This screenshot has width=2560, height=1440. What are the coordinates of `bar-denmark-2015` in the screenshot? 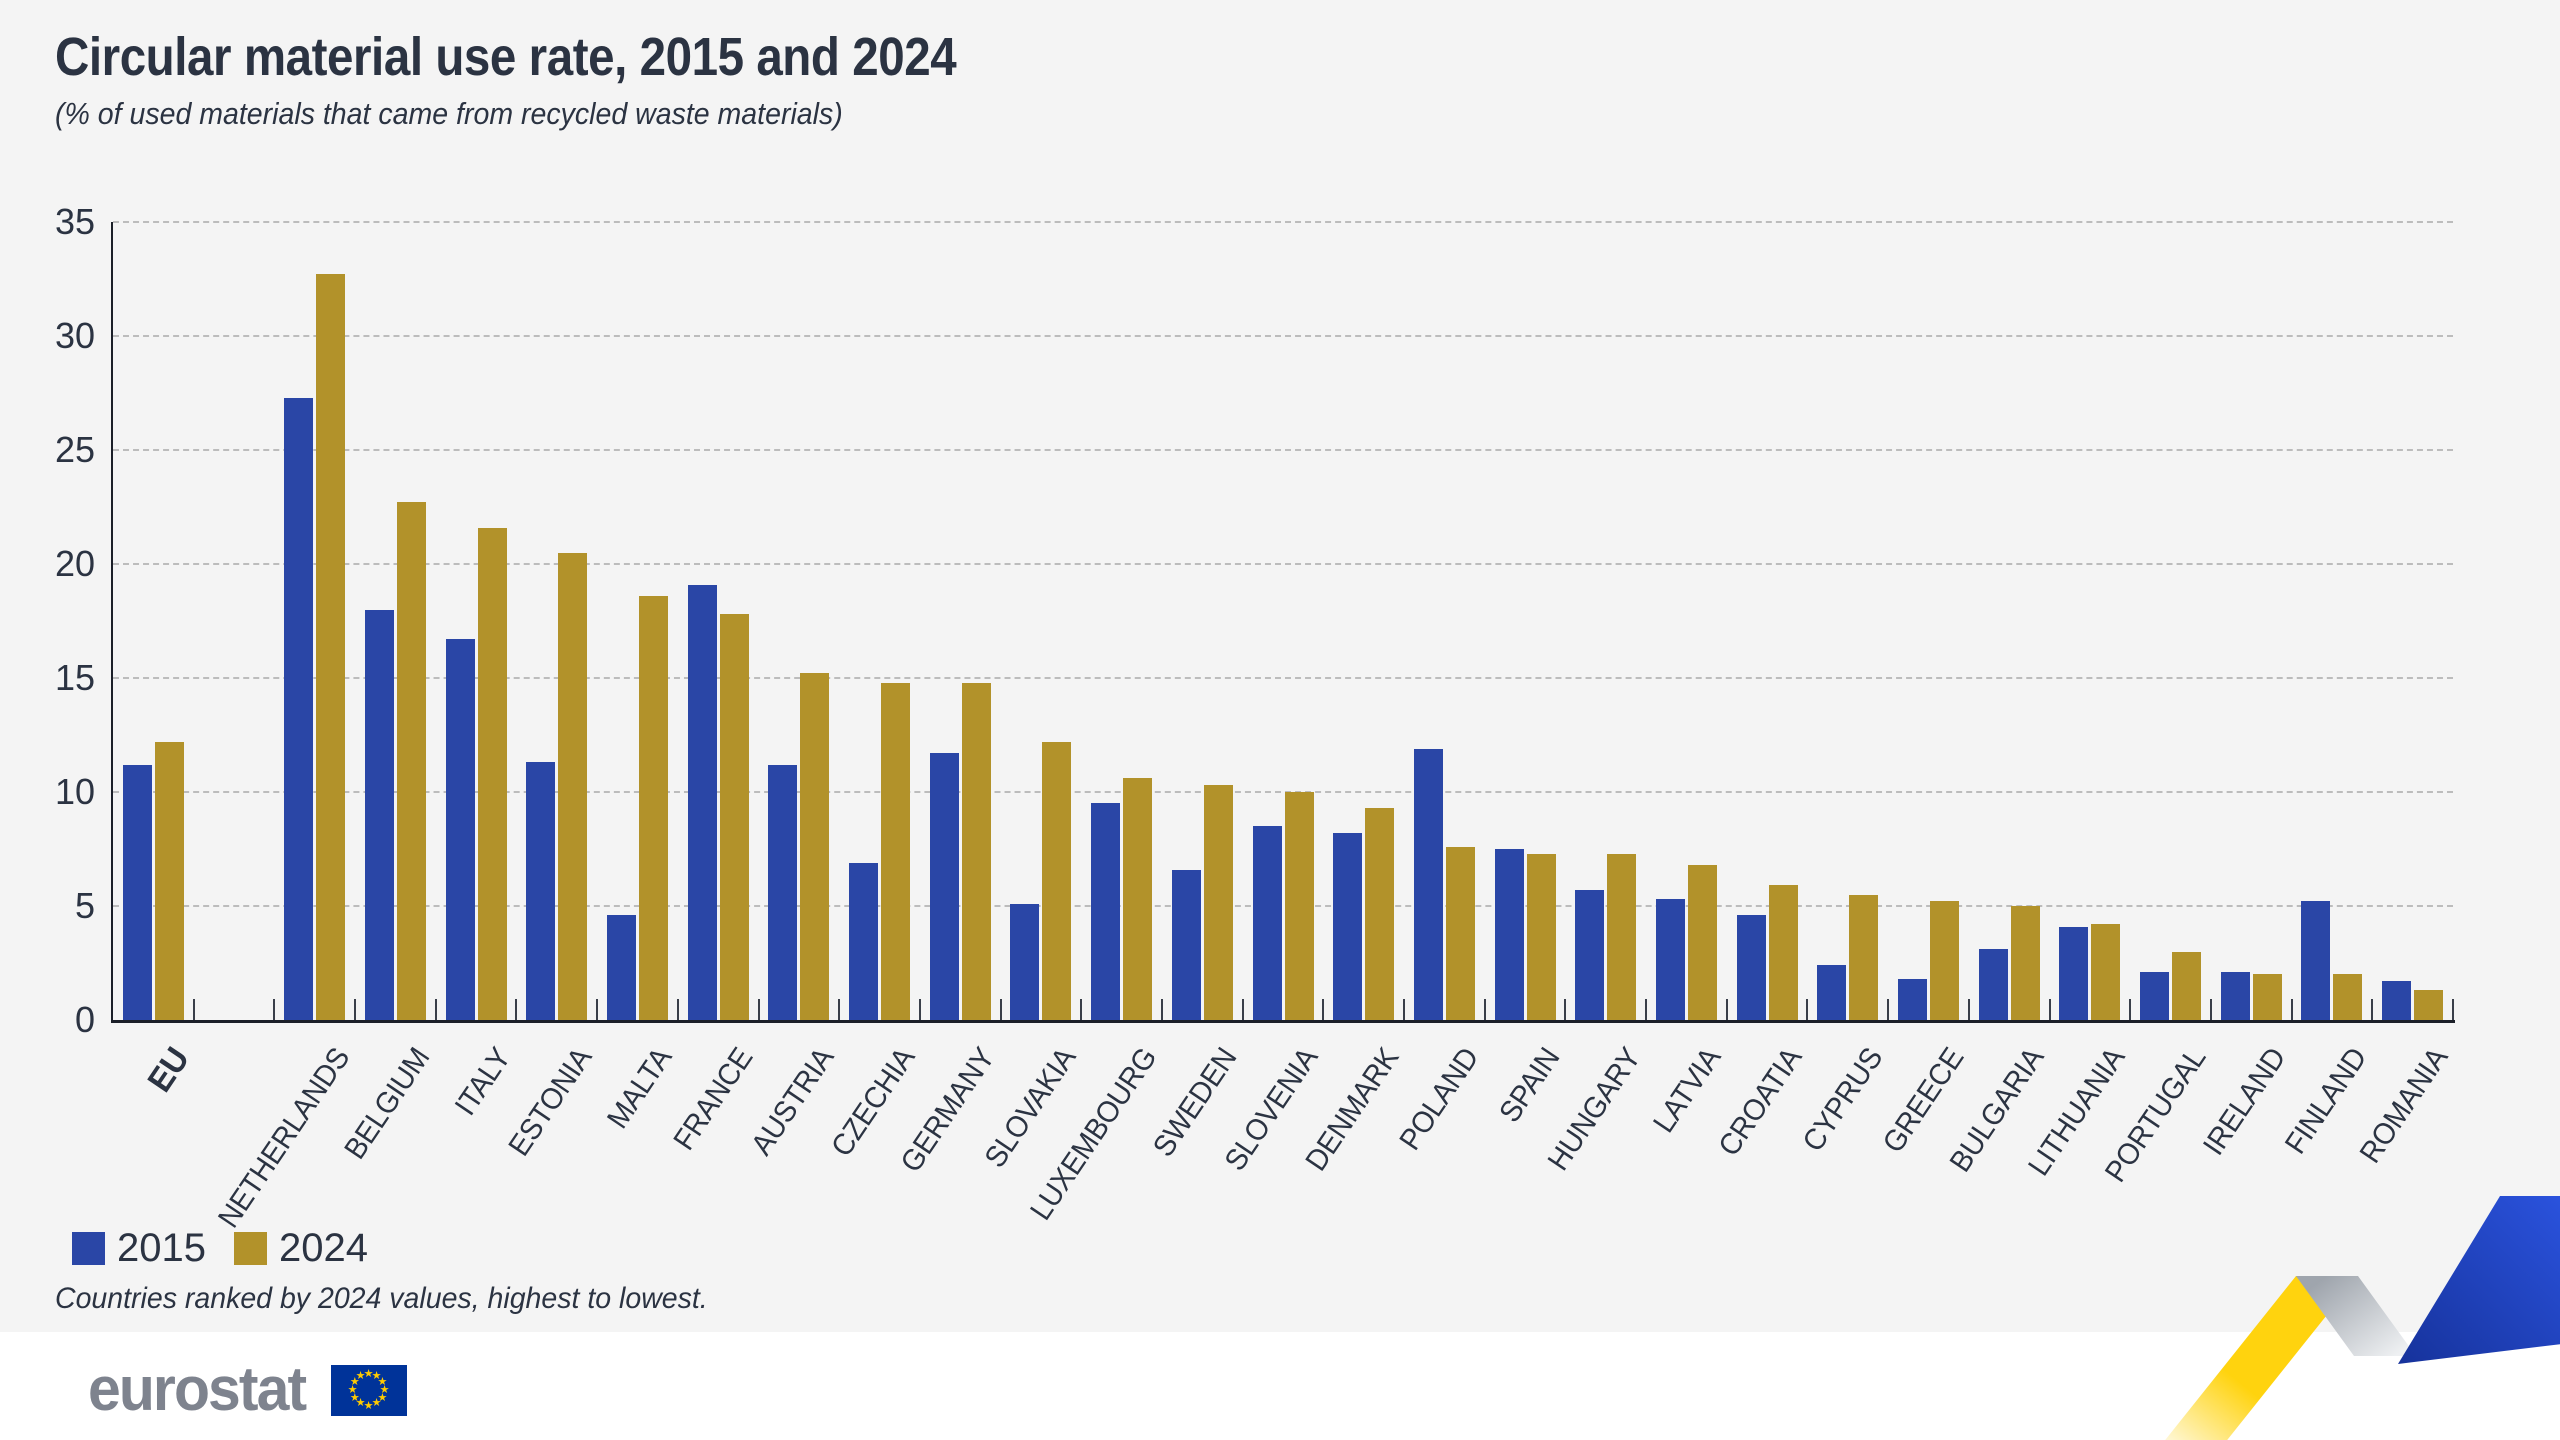 It's located at (1348, 926).